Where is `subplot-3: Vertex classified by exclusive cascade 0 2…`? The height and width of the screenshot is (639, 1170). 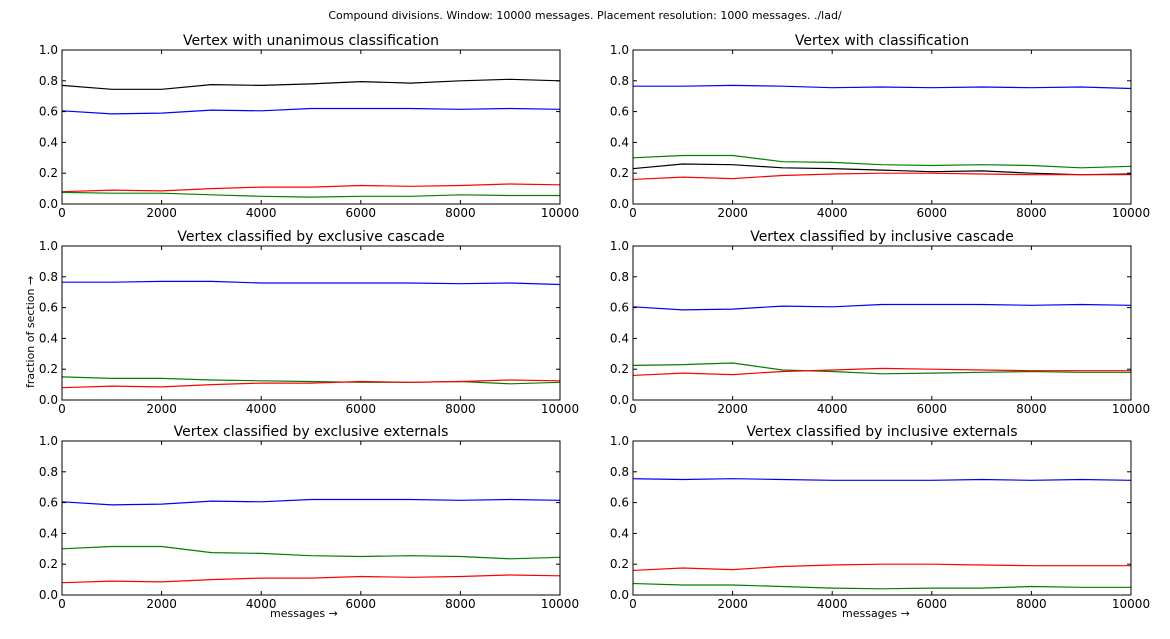 subplot-3: Vertex classified by exclusive cascade 0 2… is located at coordinates (309, 322).